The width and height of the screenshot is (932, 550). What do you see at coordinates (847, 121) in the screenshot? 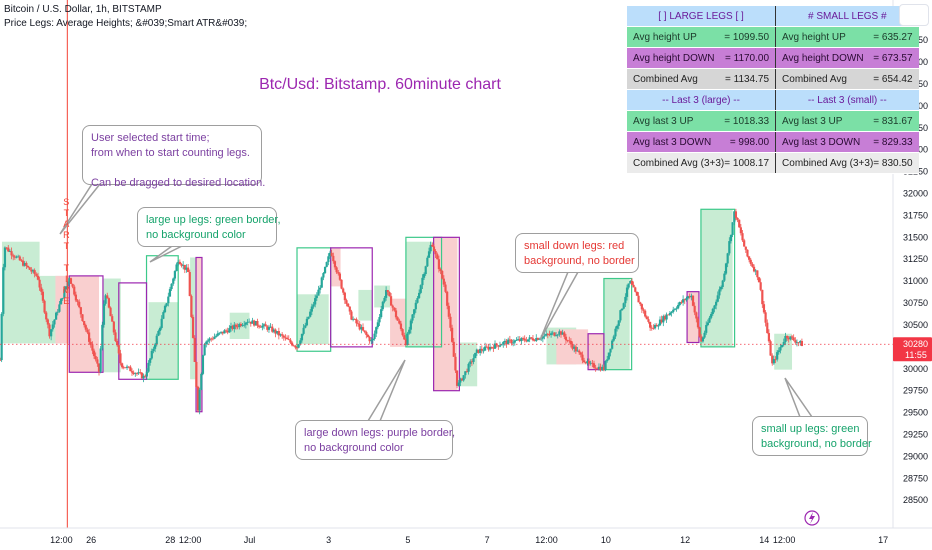
I see `stats-cell: Avg last 3 UP = 831.67` at bounding box center [847, 121].